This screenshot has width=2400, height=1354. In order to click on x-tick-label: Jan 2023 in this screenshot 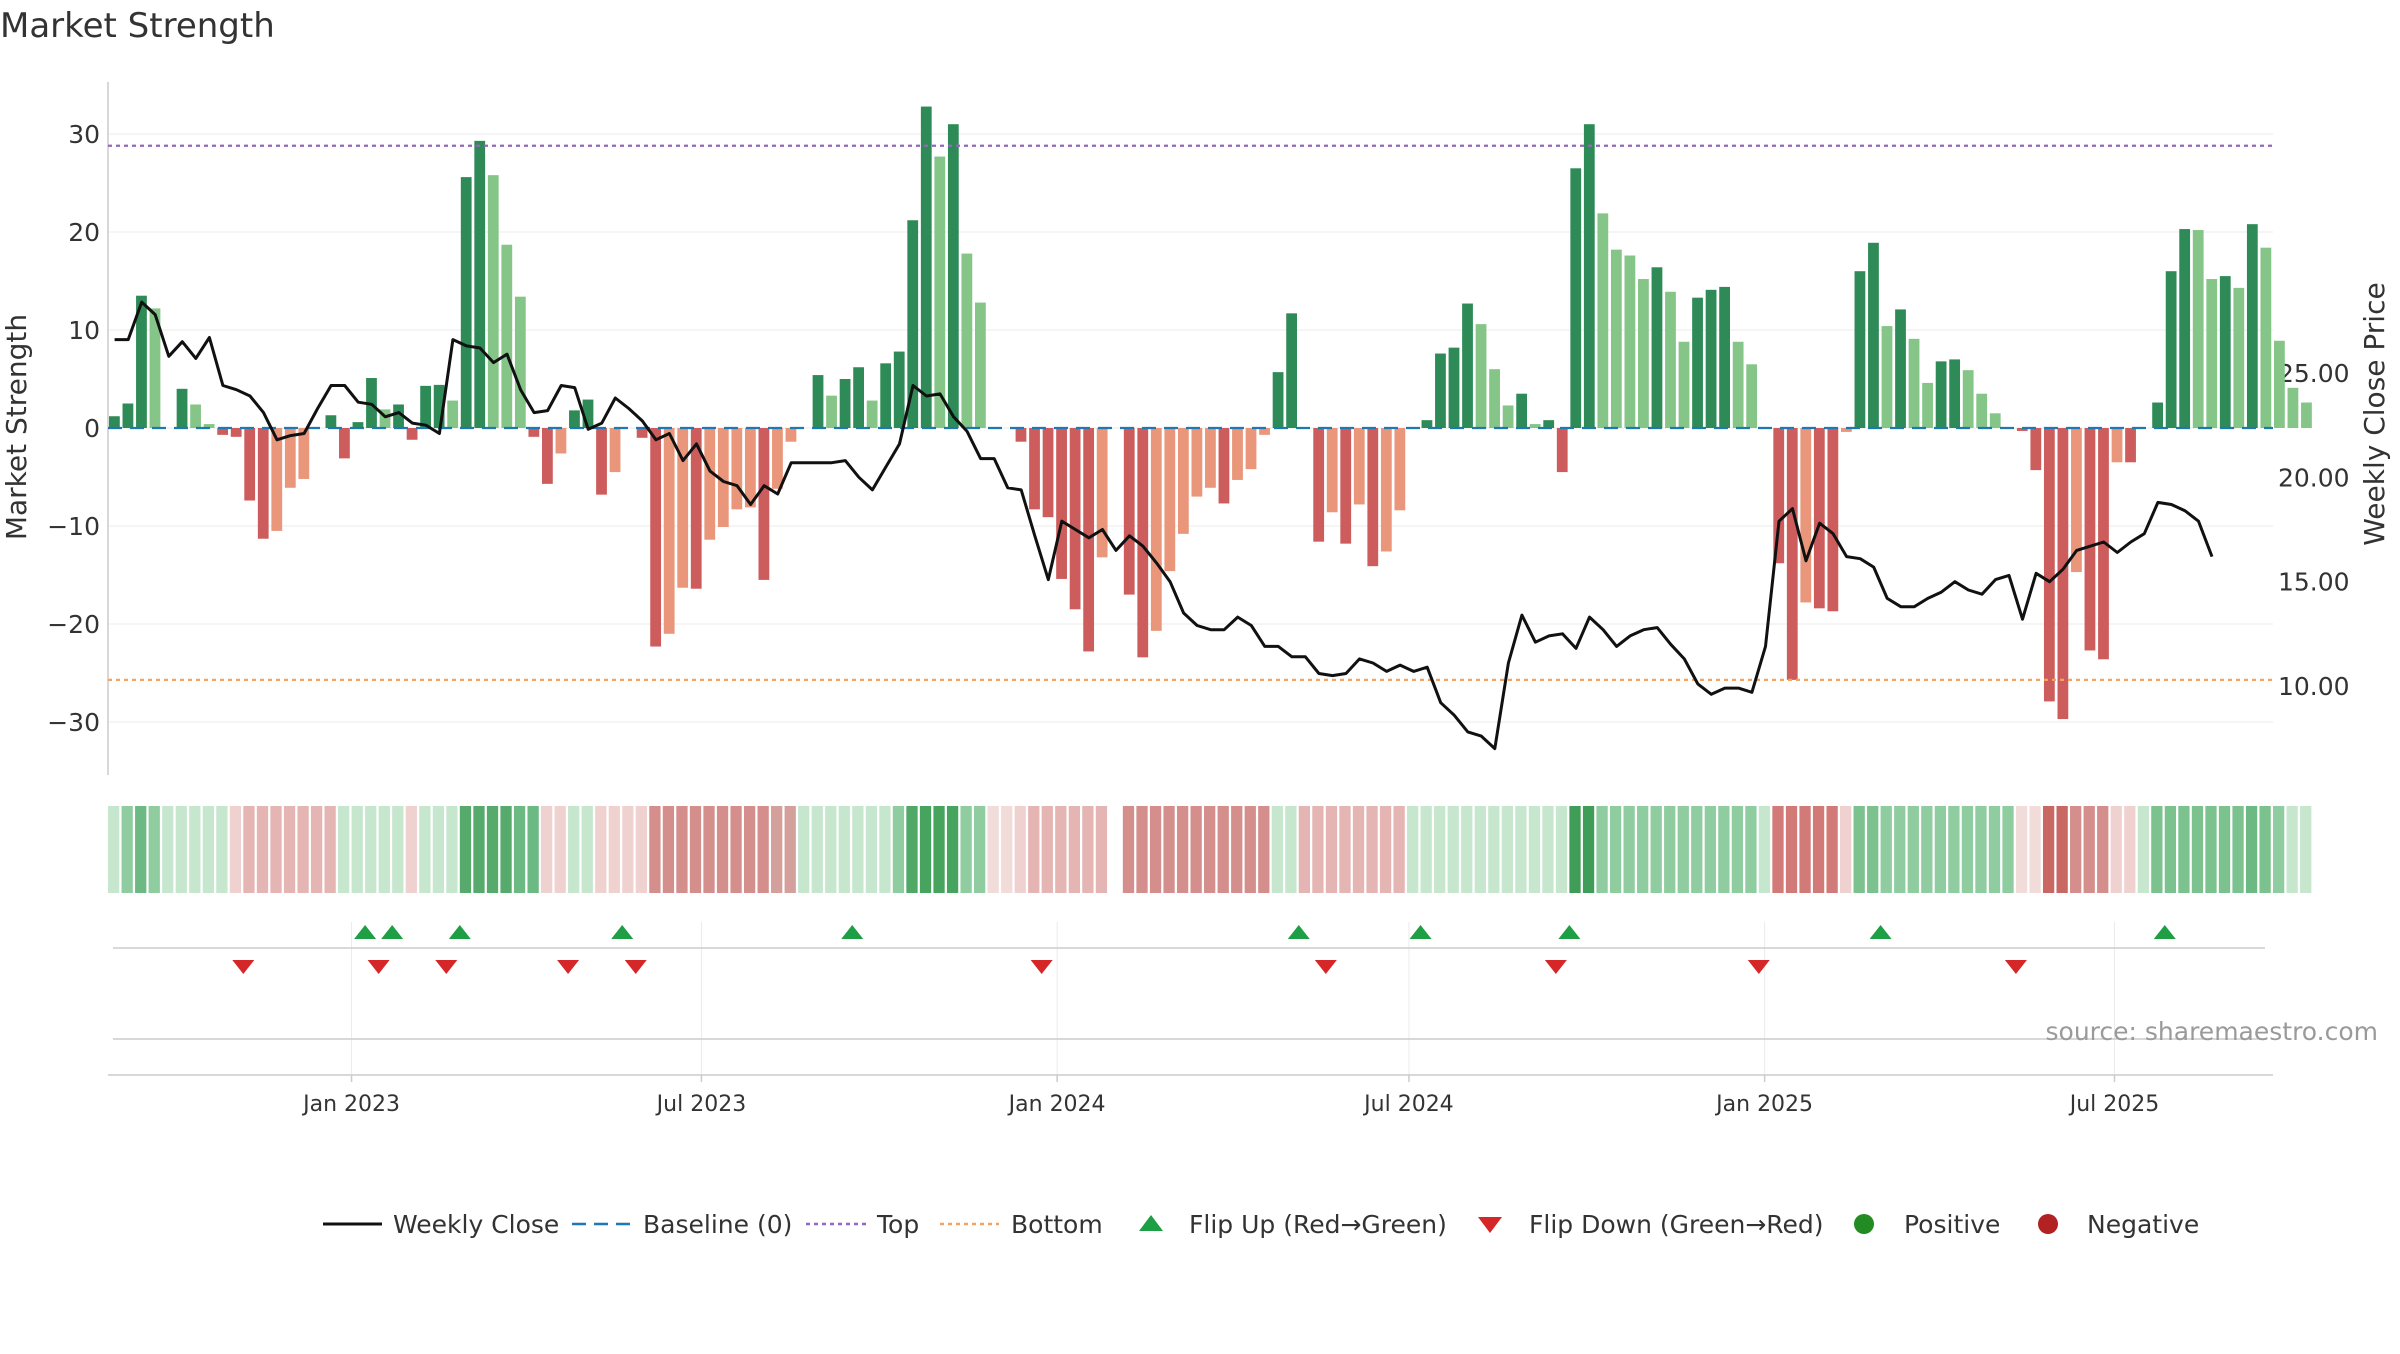, I will do `click(350, 1104)`.